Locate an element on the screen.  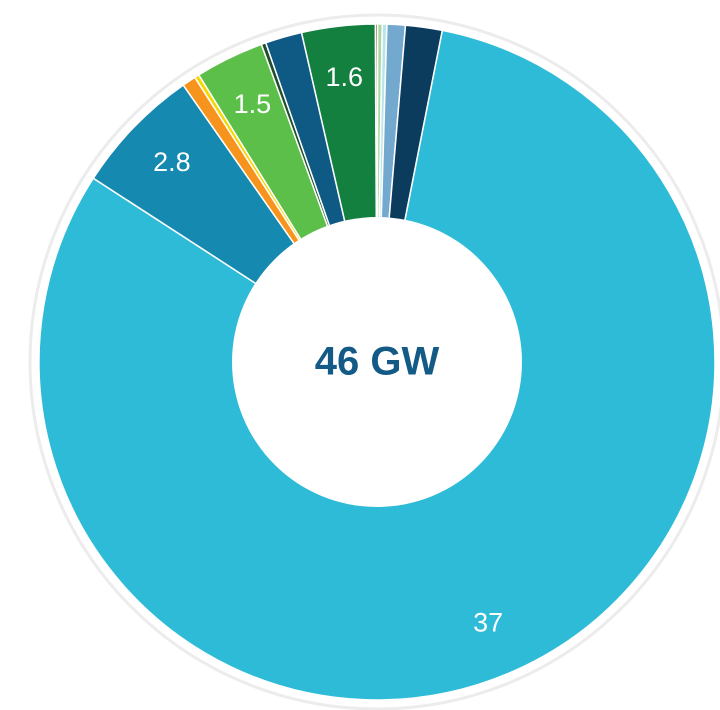
slice-label: 1.6 is located at coordinates (344, 77).